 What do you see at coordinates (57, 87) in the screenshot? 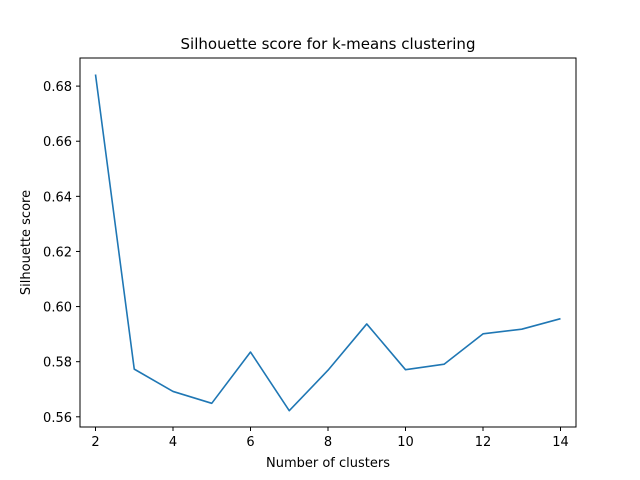
I see `y-tick-label: 0.68` at bounding box center [57, 87].